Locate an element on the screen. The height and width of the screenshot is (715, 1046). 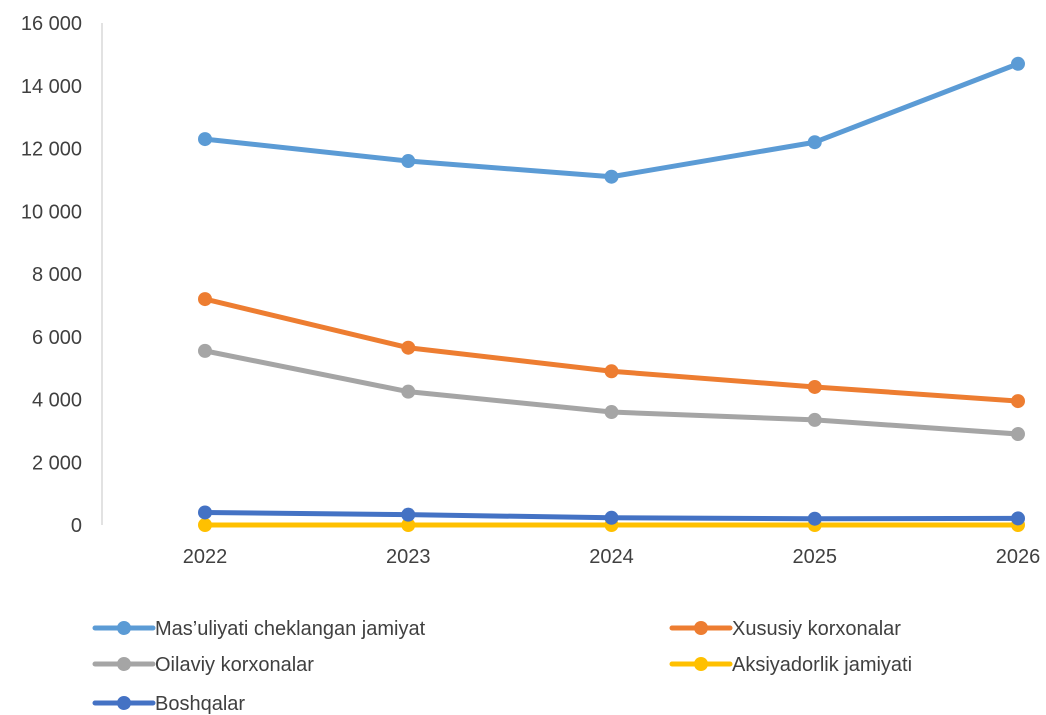
x-tick-label: 2023 is located at coordinates (408, 557).